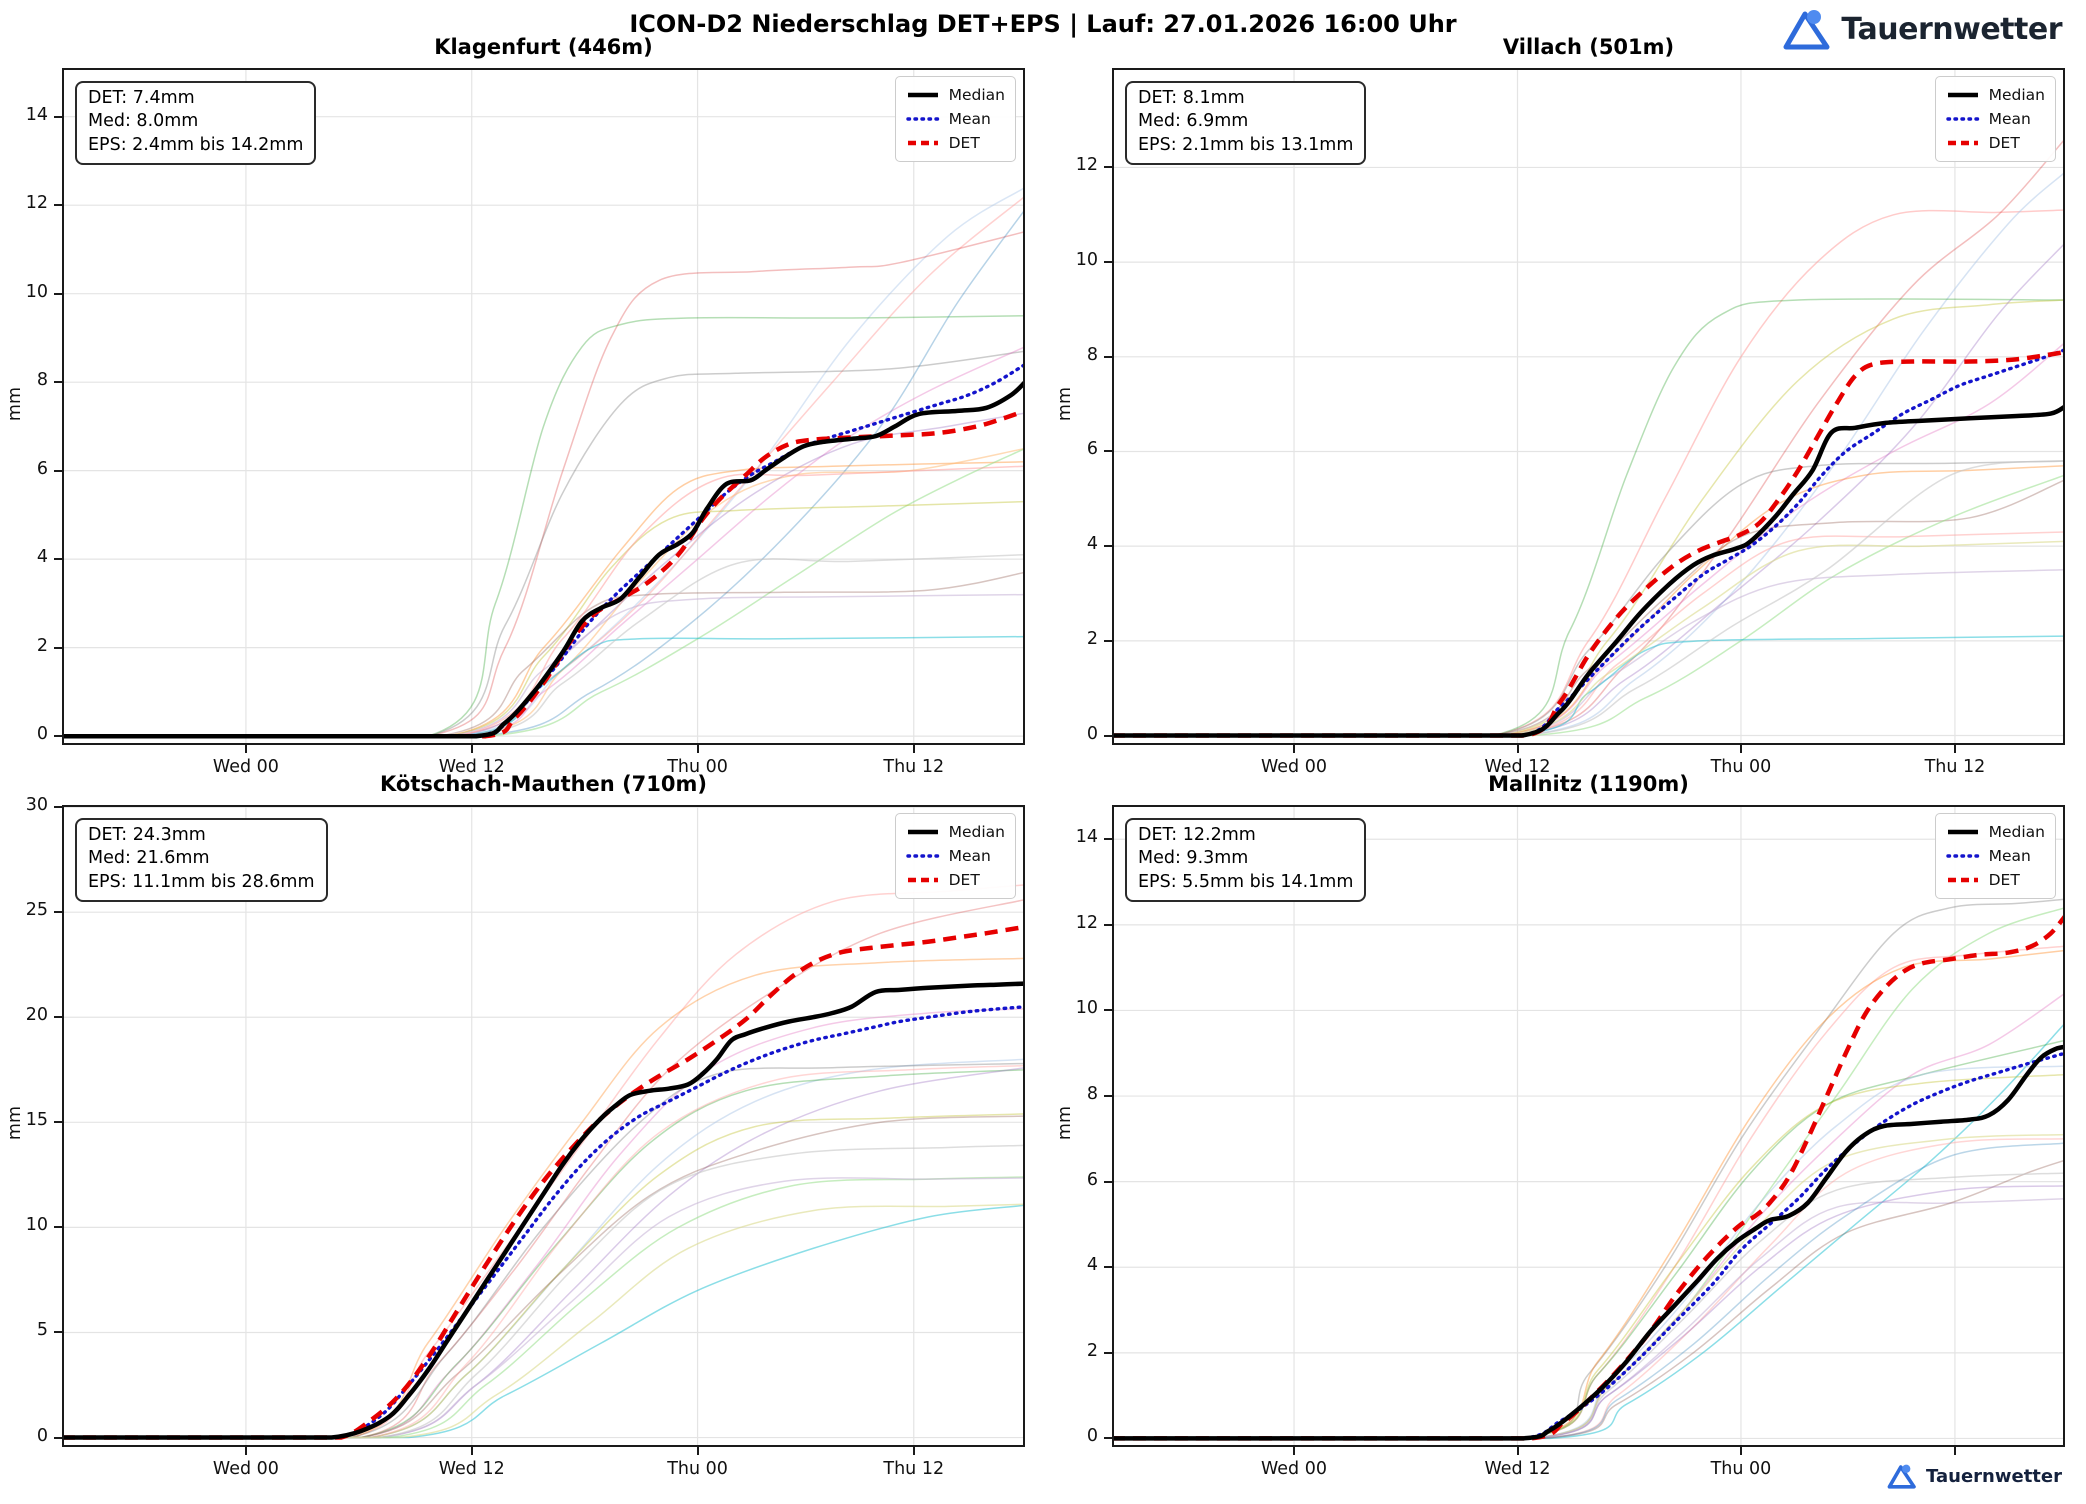 The height and width of the screenshot is (1504, 2086). What do you see at coordinates (2009, 856) in the screenshot?
I see `legend-label: Mean` at bounding box center [2009, 856].